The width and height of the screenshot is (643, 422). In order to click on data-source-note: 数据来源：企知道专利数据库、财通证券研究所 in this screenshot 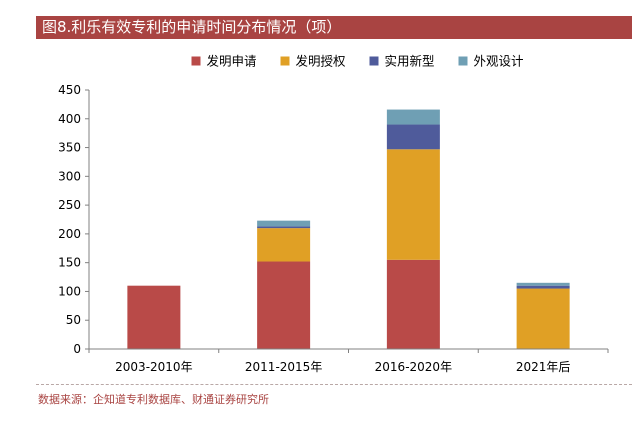, I will do `click(153, 399)`.